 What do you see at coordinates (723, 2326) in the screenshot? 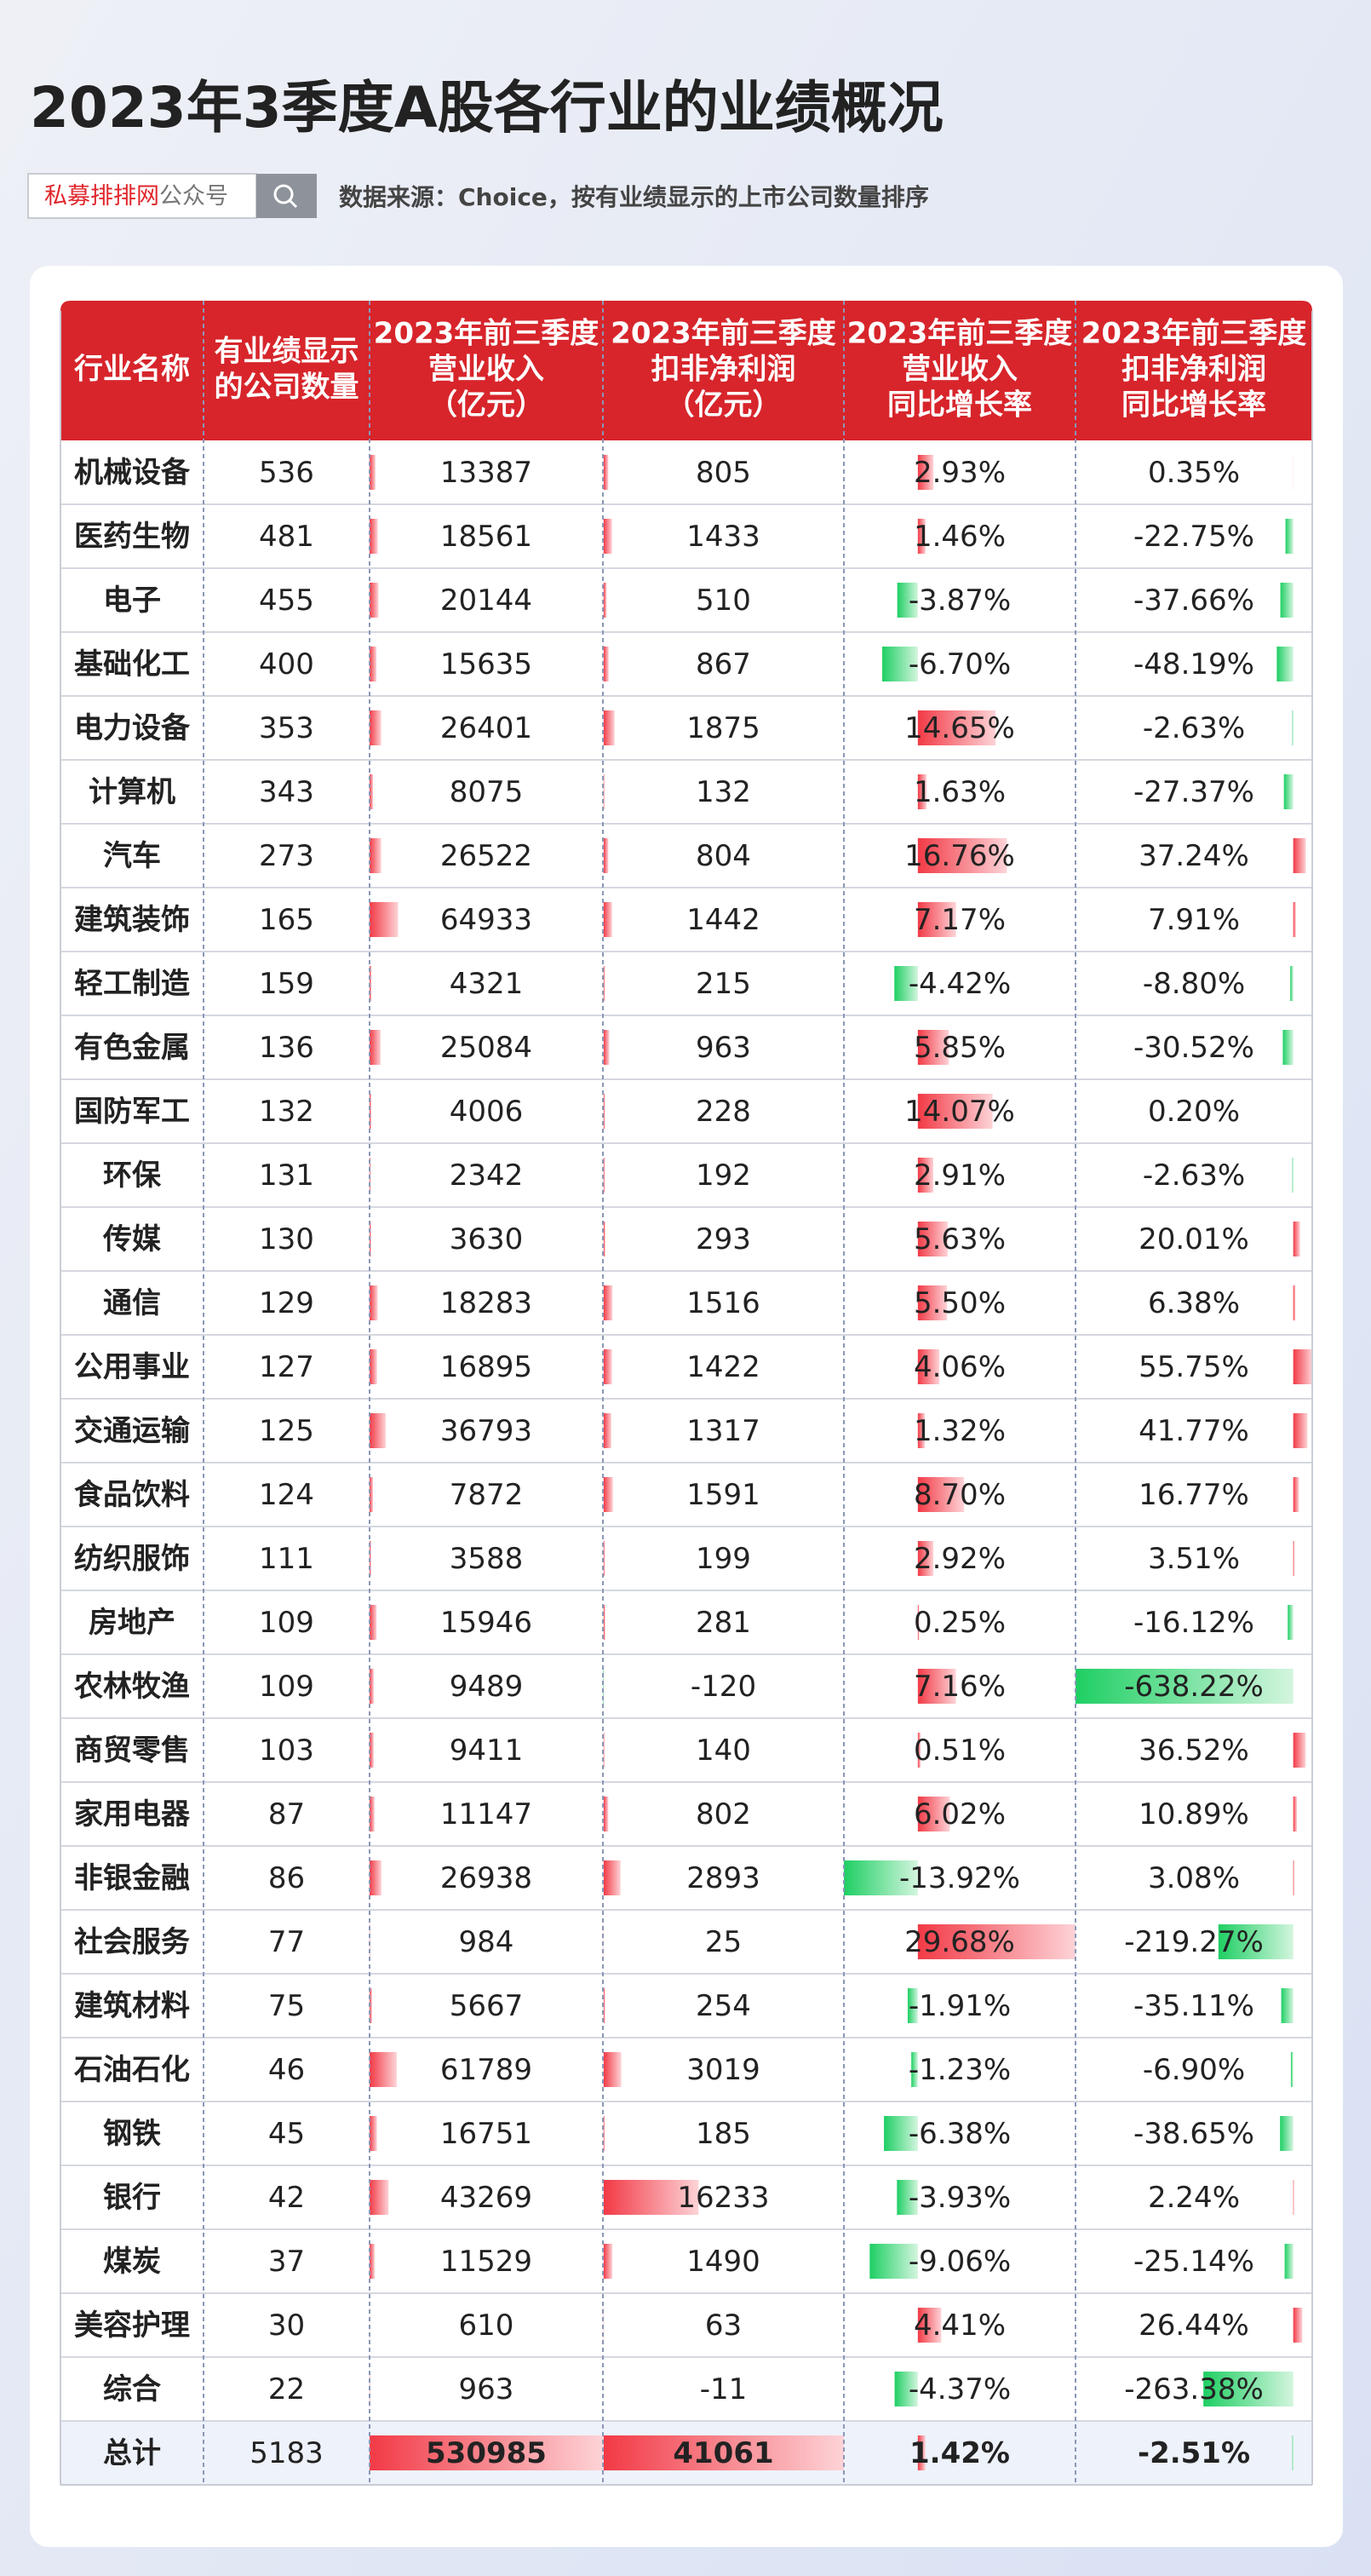
I see `cell-value: 63` at bounding box center [723, 2326].